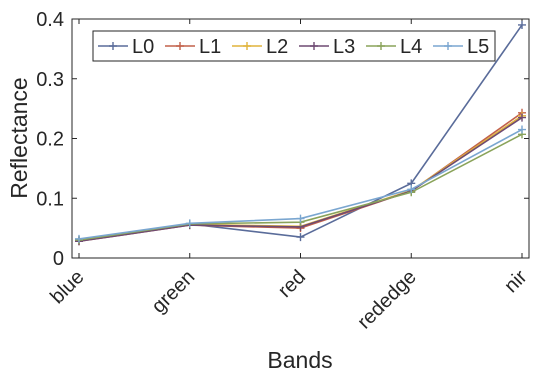 The image size is (541, 370). What do you see at coordinates (143, 47) in the screenshot?
I see `legend-label: L0` at bounding box center [143, 47].